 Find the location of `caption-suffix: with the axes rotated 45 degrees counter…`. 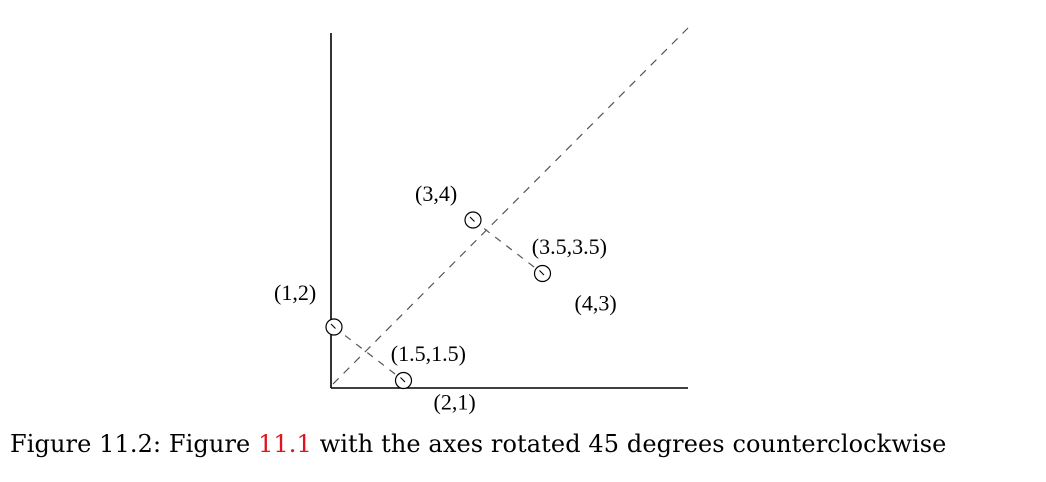

caption-suffix: with the axes rotated 45 degrees counter… is located at coordinates (629, 444).